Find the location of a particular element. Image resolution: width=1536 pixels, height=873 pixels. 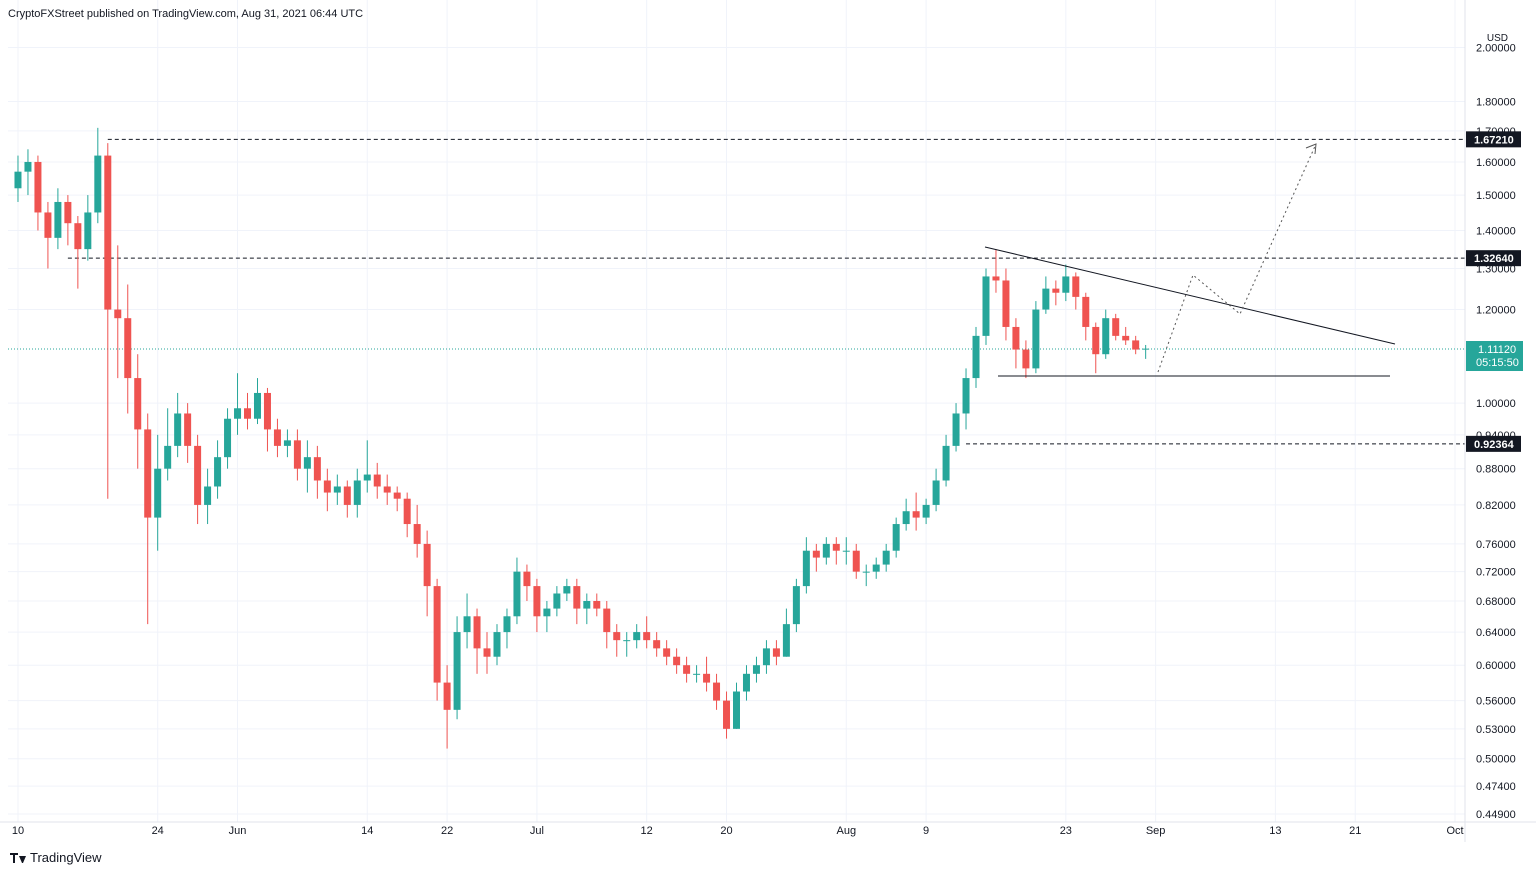

x-tick-label: Jul is located at coordinates (537, 831).